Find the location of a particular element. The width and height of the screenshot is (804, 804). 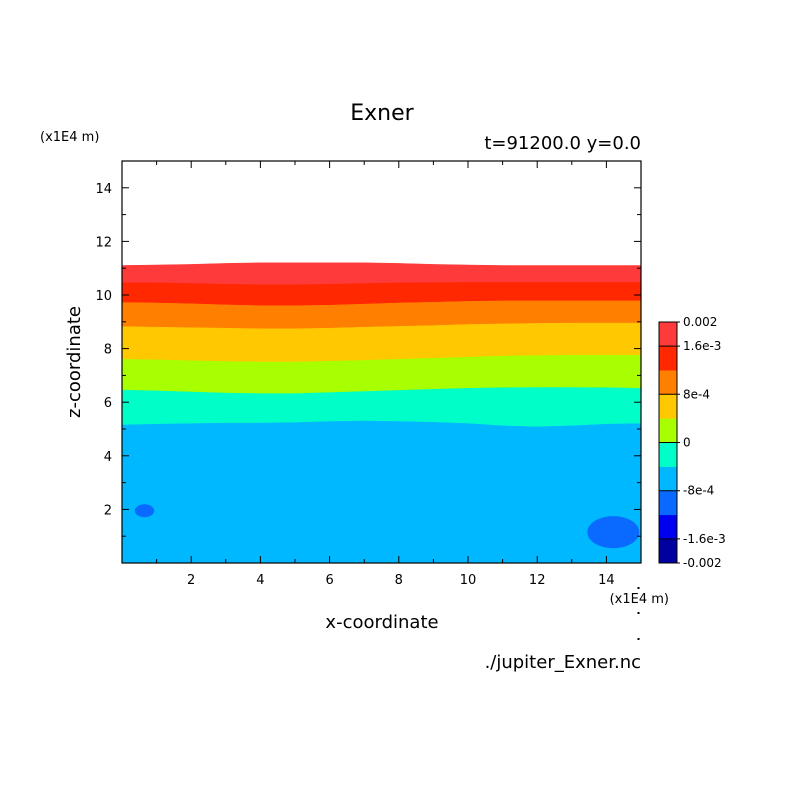

chart-title: Exner is located at coordinates (382, 113).